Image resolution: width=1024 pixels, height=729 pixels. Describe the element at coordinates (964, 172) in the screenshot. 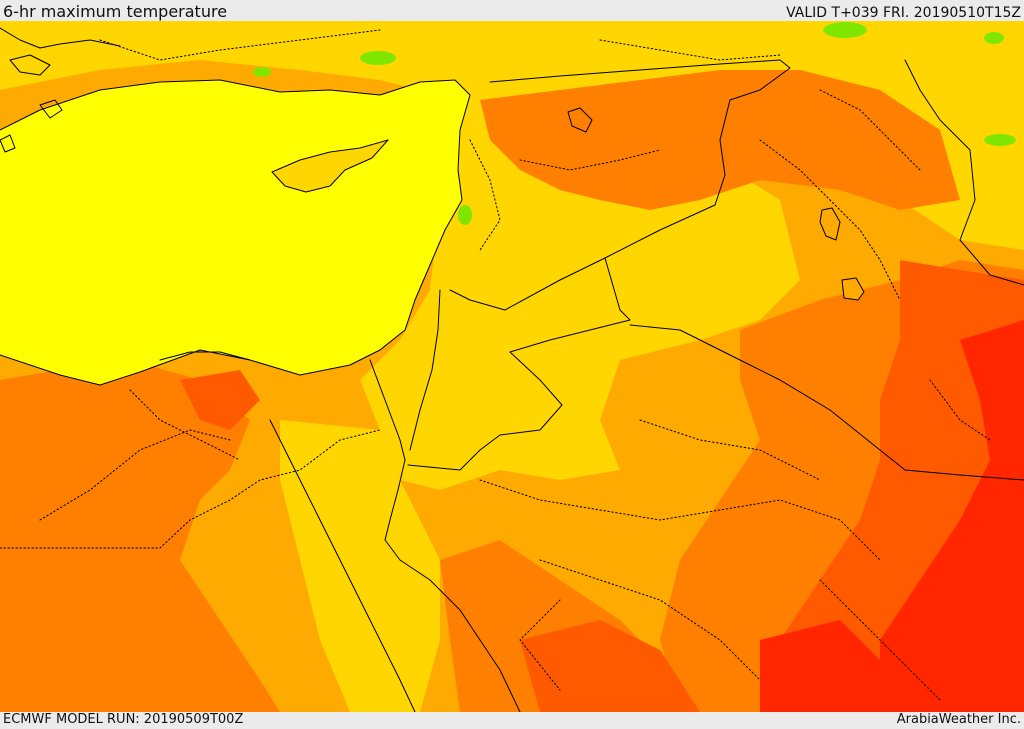

I see `border-iraq-iran` at that location.